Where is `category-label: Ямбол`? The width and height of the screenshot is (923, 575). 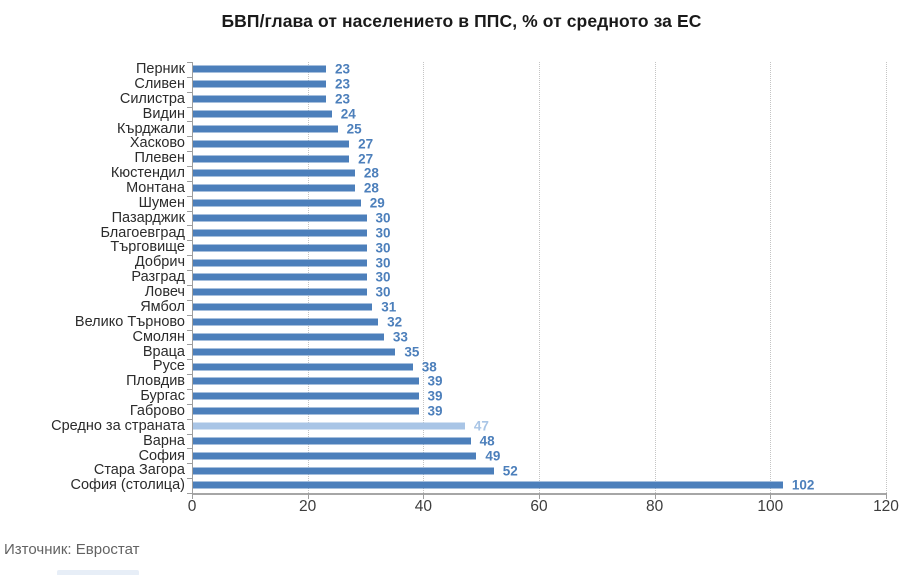
category-label: Ямбол is located at coordinates (162, 306).